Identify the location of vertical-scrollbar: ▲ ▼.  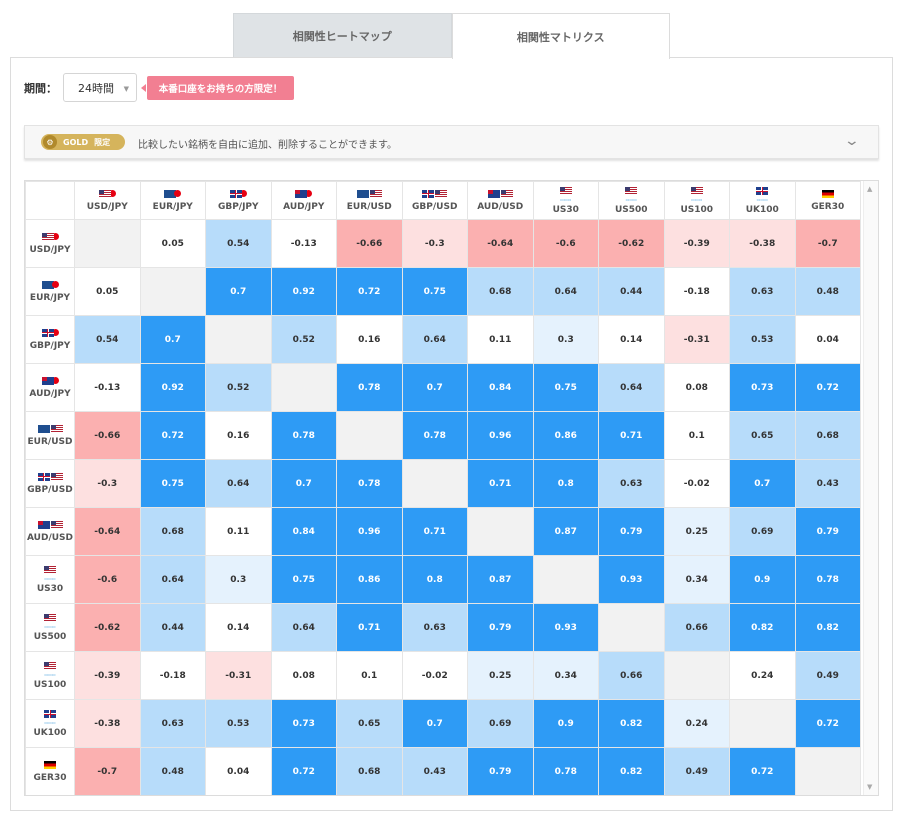
(870, 488).